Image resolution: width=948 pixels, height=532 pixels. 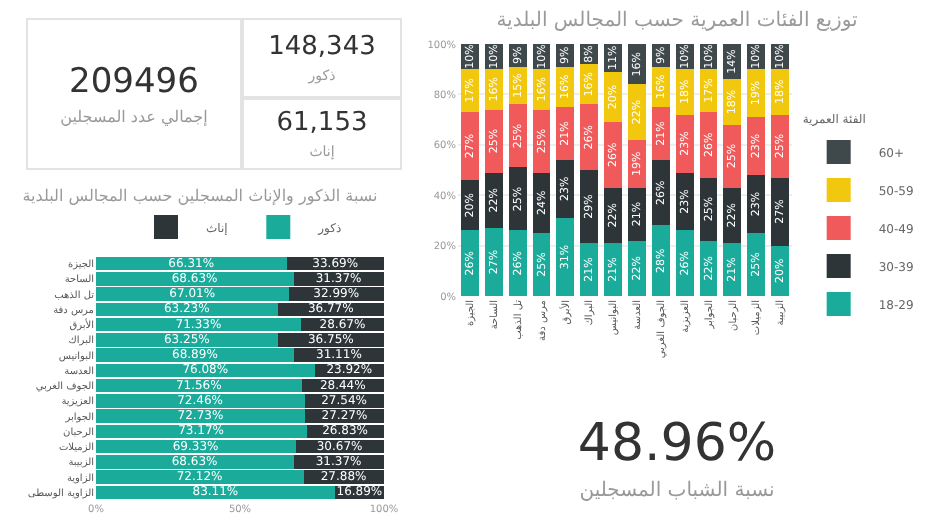 What do you see at coordinates (134, 117) in the screenshot?
I see `text: إجمالي عدد المسجلين` at bounding box center [134, 117].